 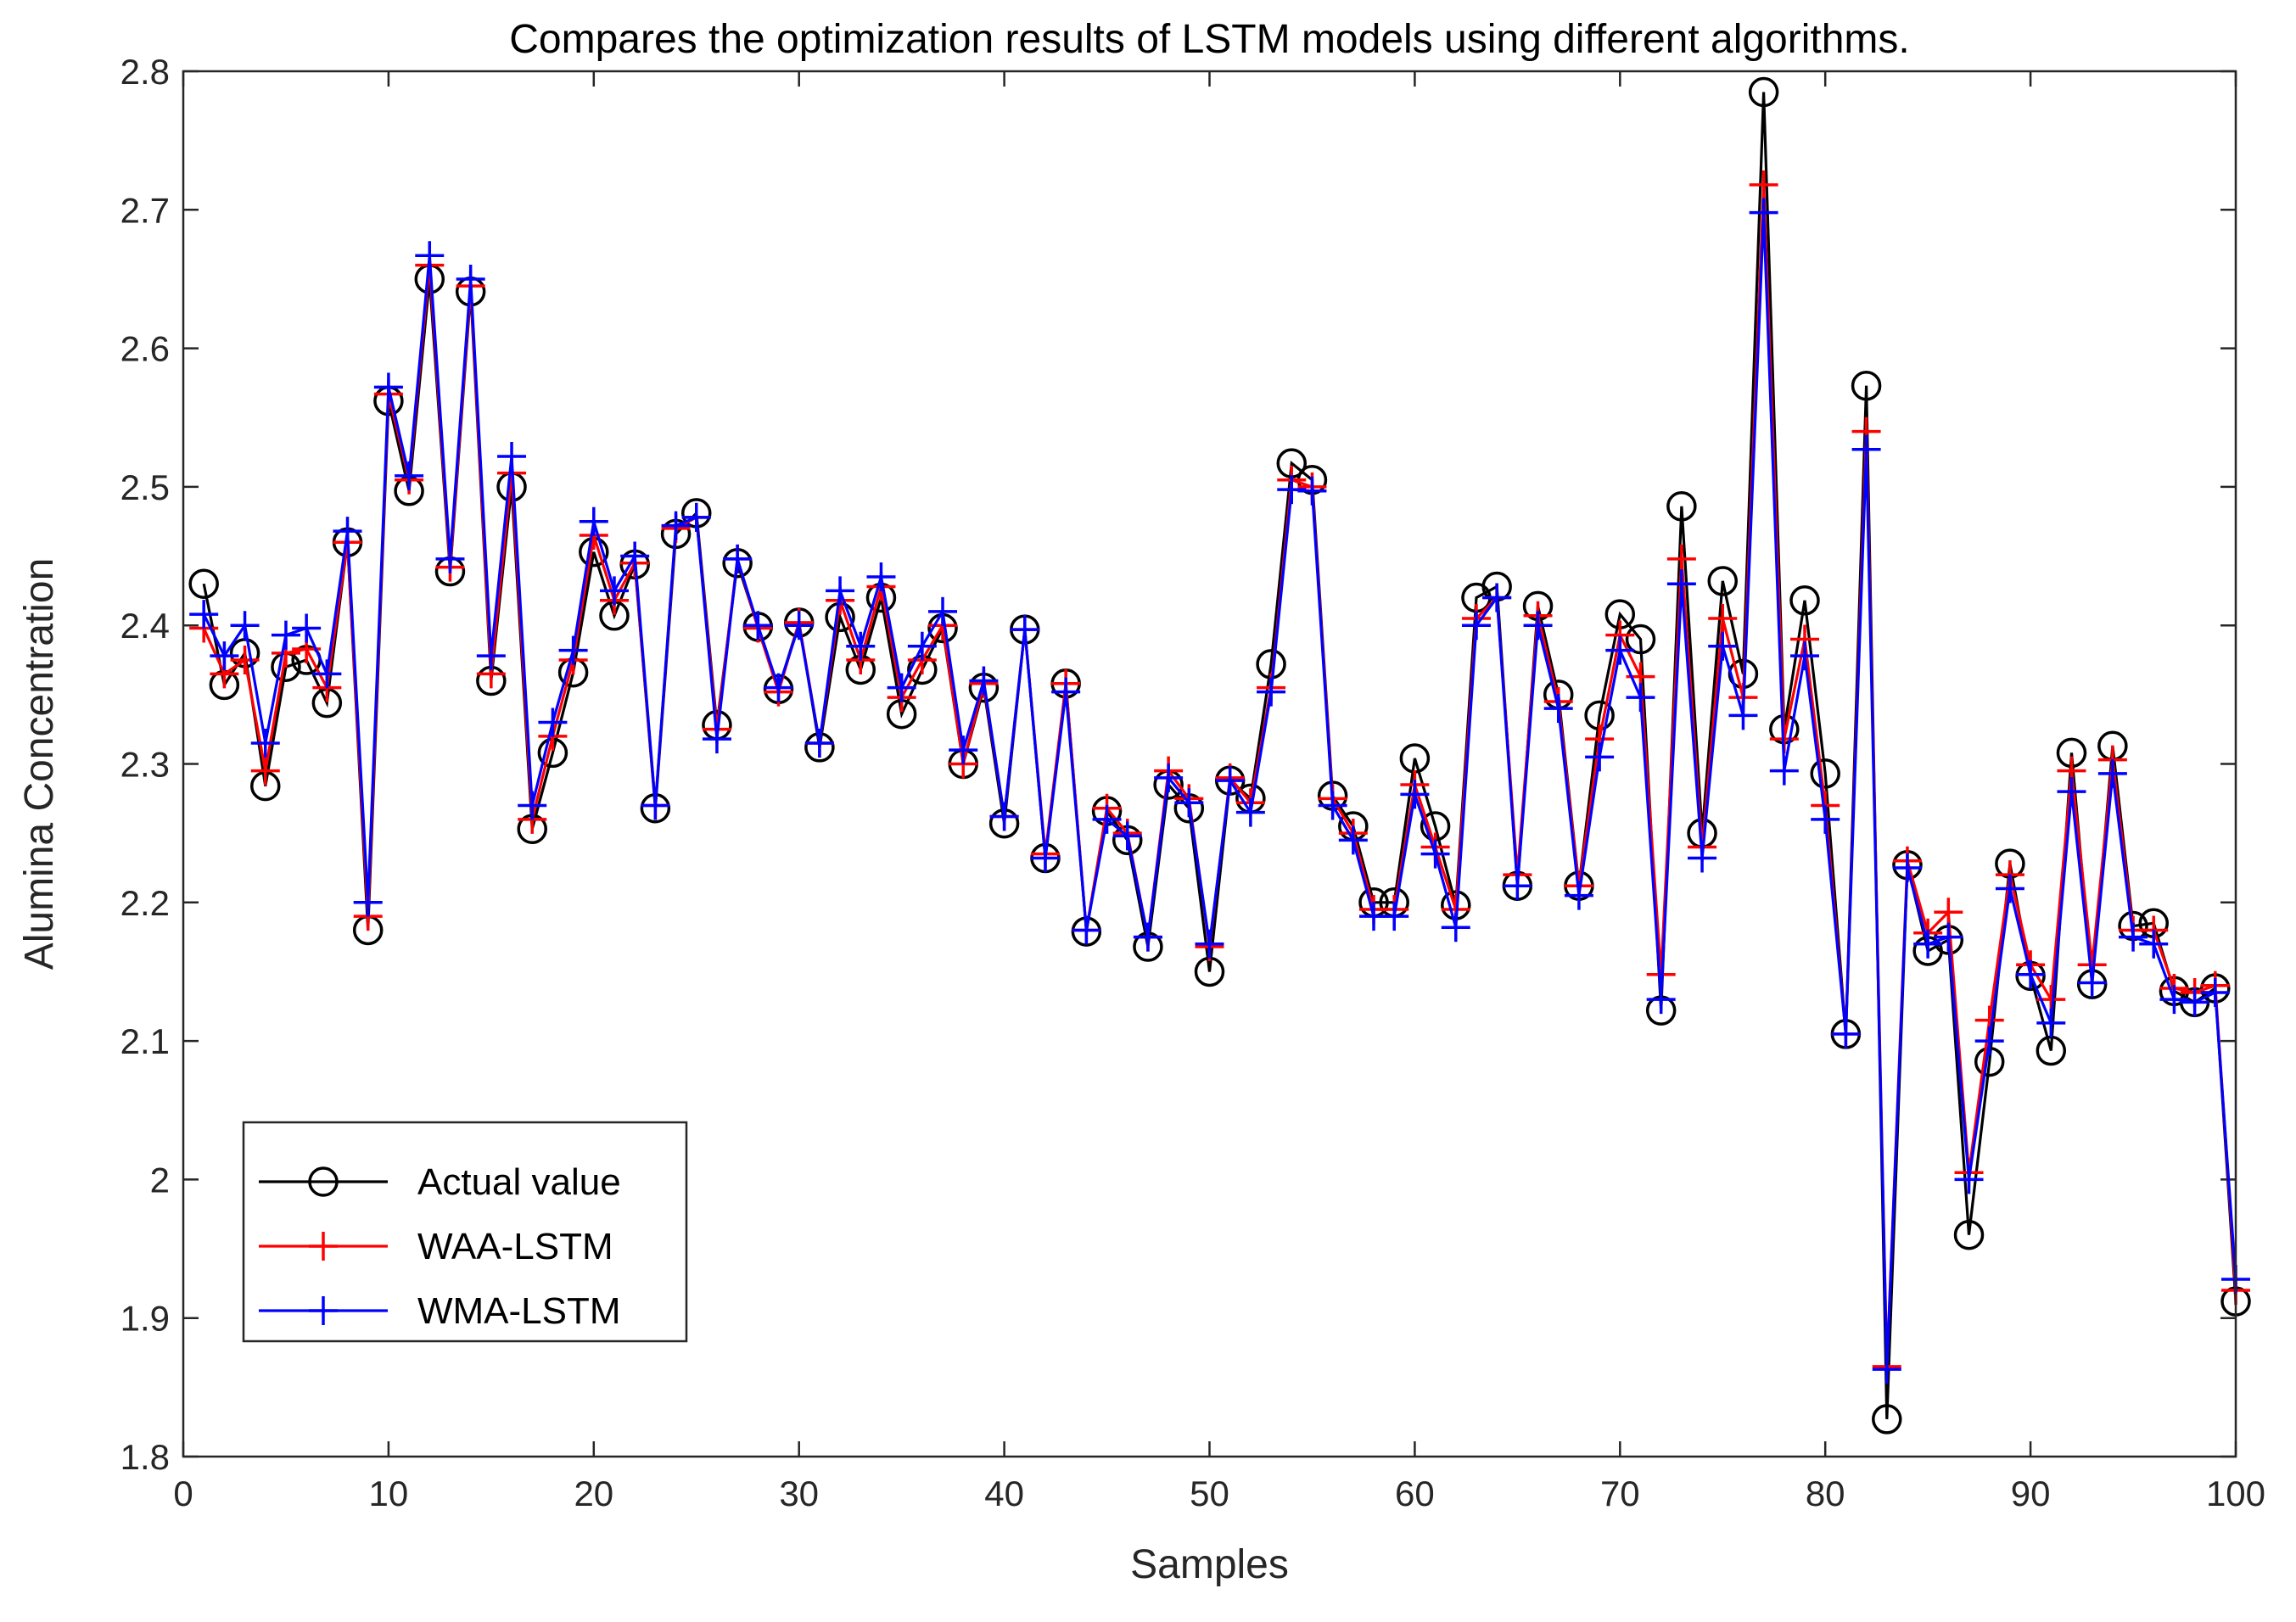 I want to click on y-tick-label: 2.3, so click(x=145, y=765).